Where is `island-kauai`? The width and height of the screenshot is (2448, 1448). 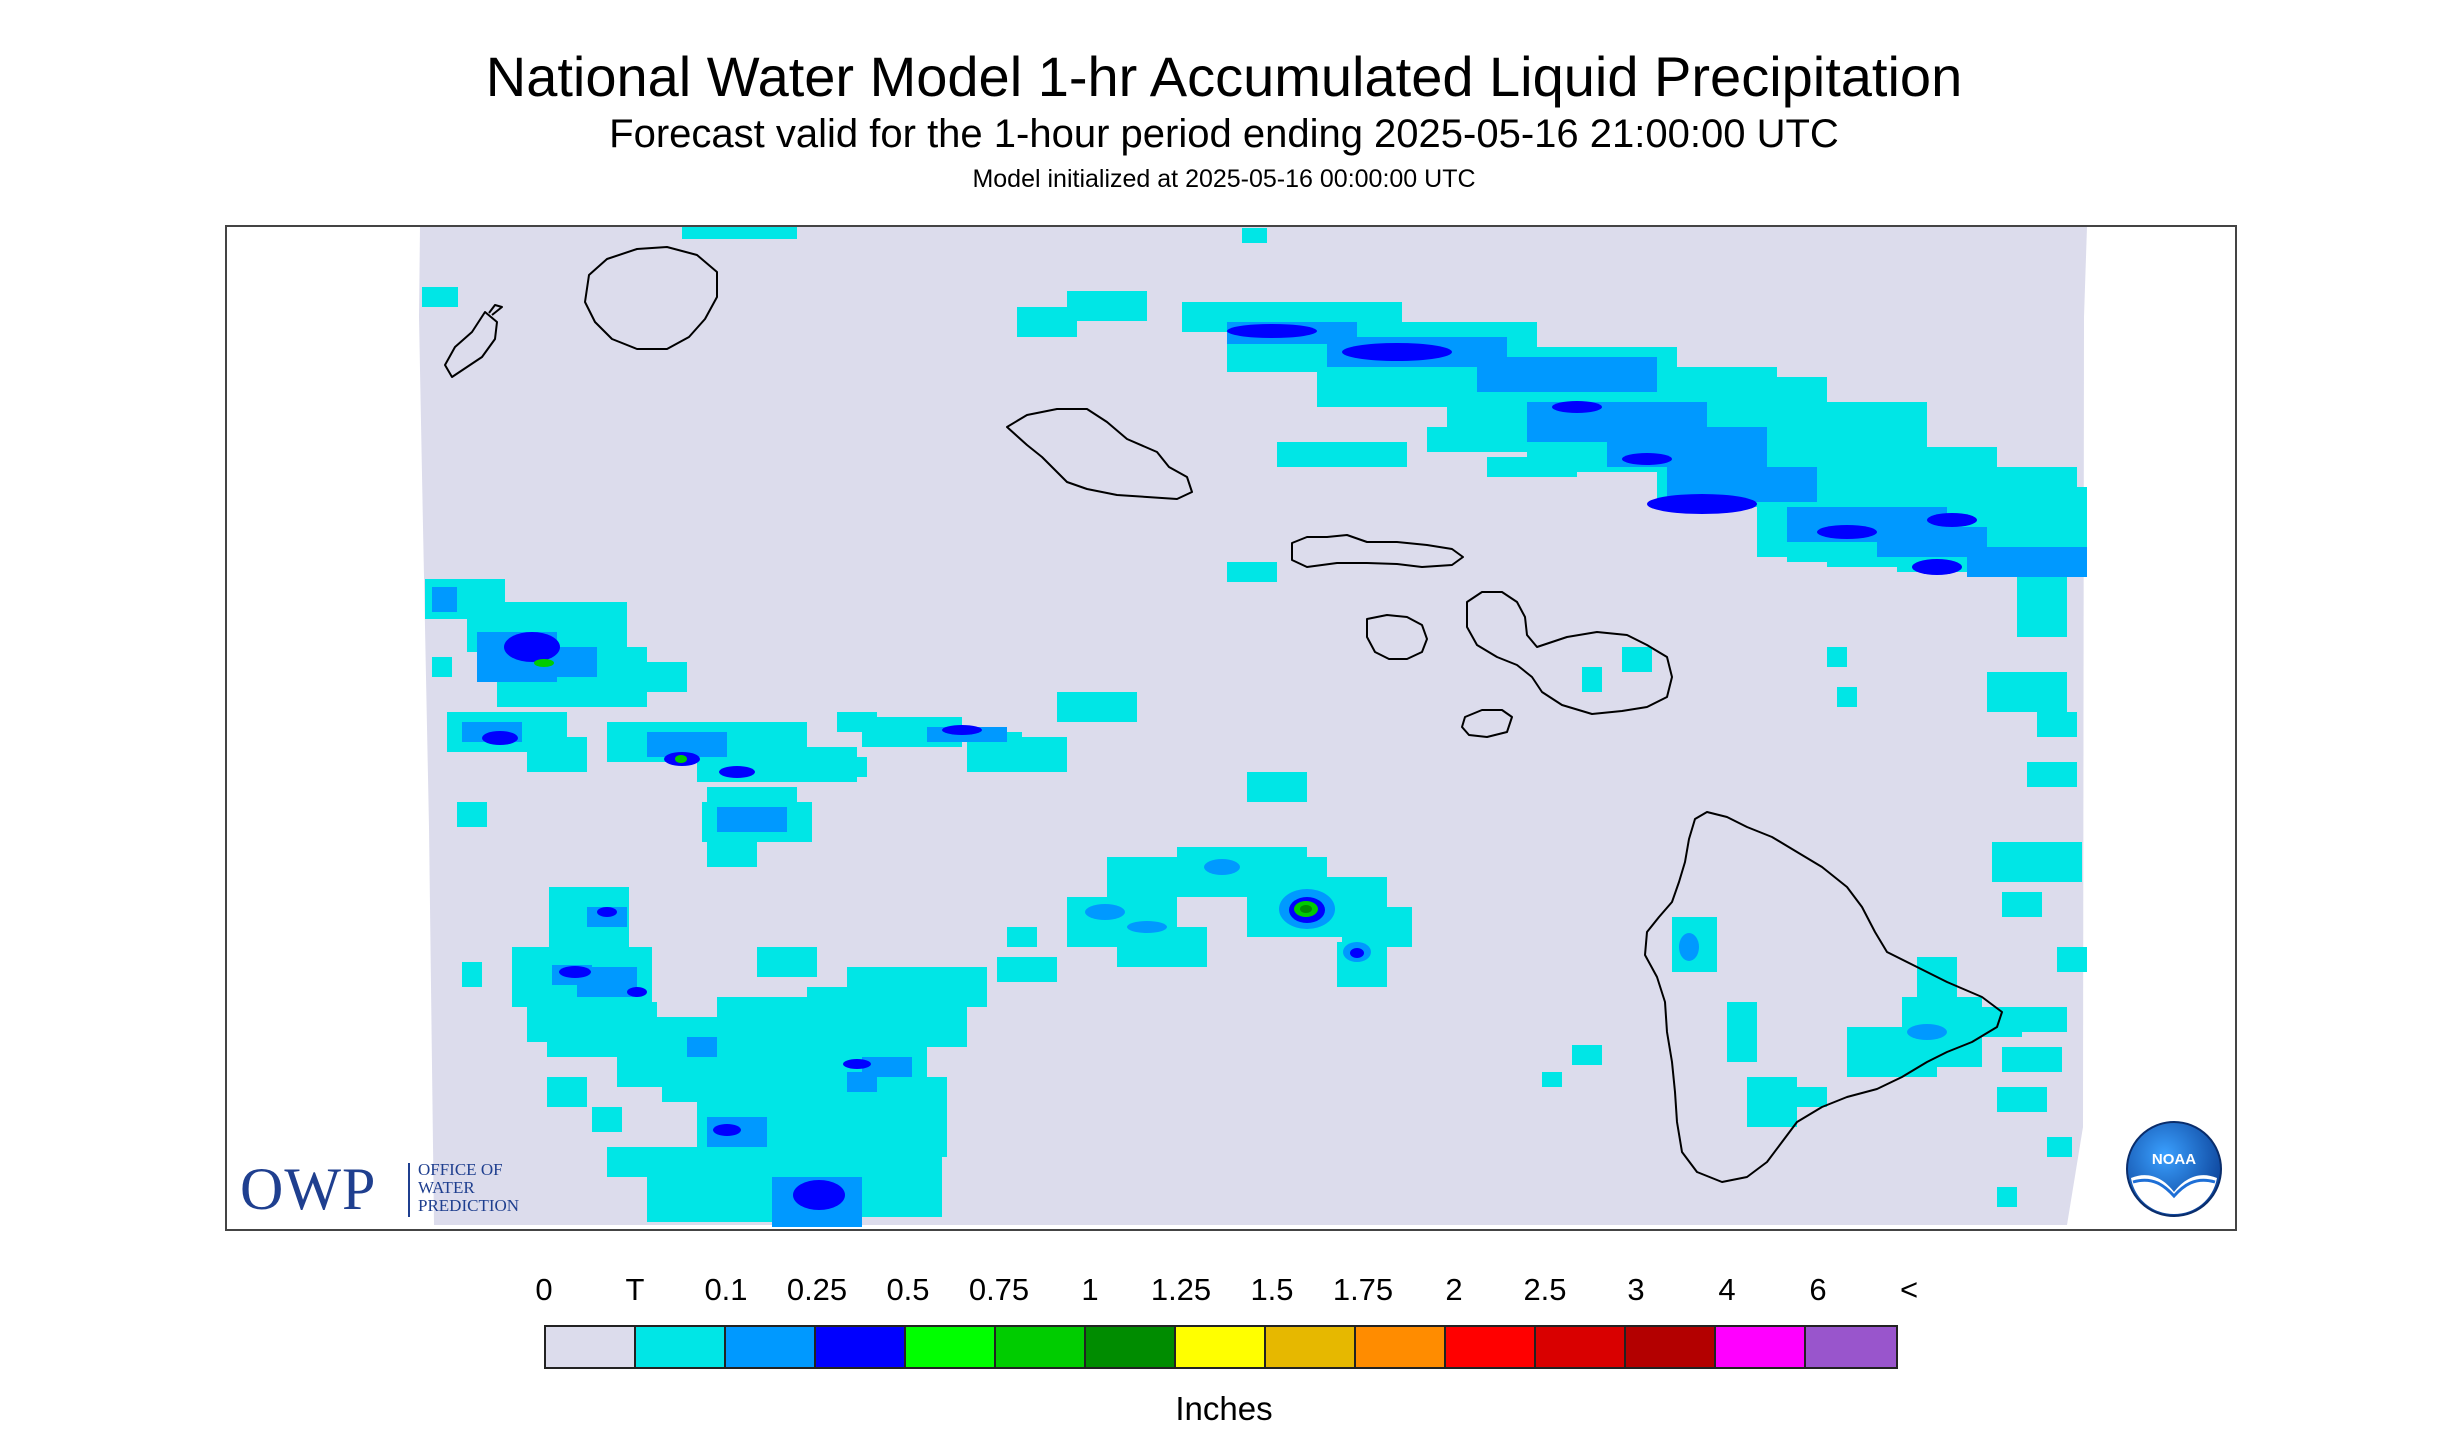
island-kauai is located at coordinates (651, 298).